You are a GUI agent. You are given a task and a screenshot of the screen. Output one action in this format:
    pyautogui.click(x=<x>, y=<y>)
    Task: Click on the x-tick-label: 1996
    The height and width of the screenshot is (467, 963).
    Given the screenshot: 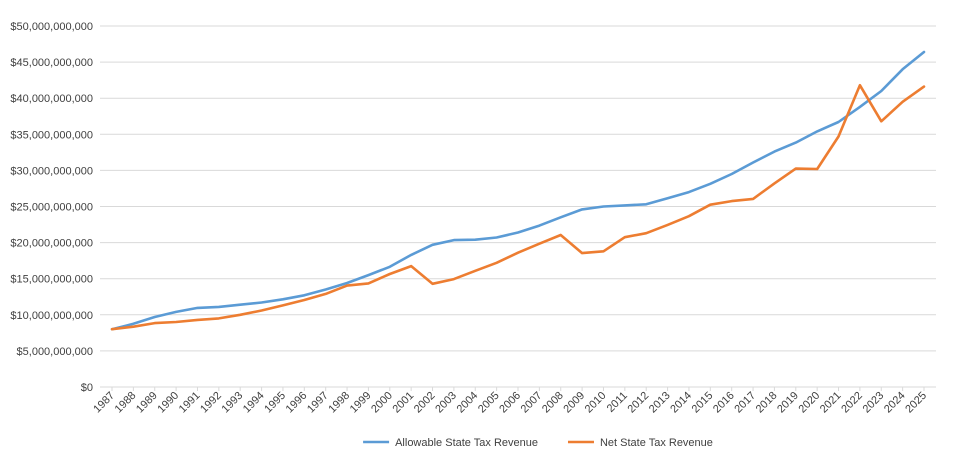 What is the action you would take?
    pyautogui.click(x=297, y=403)
    